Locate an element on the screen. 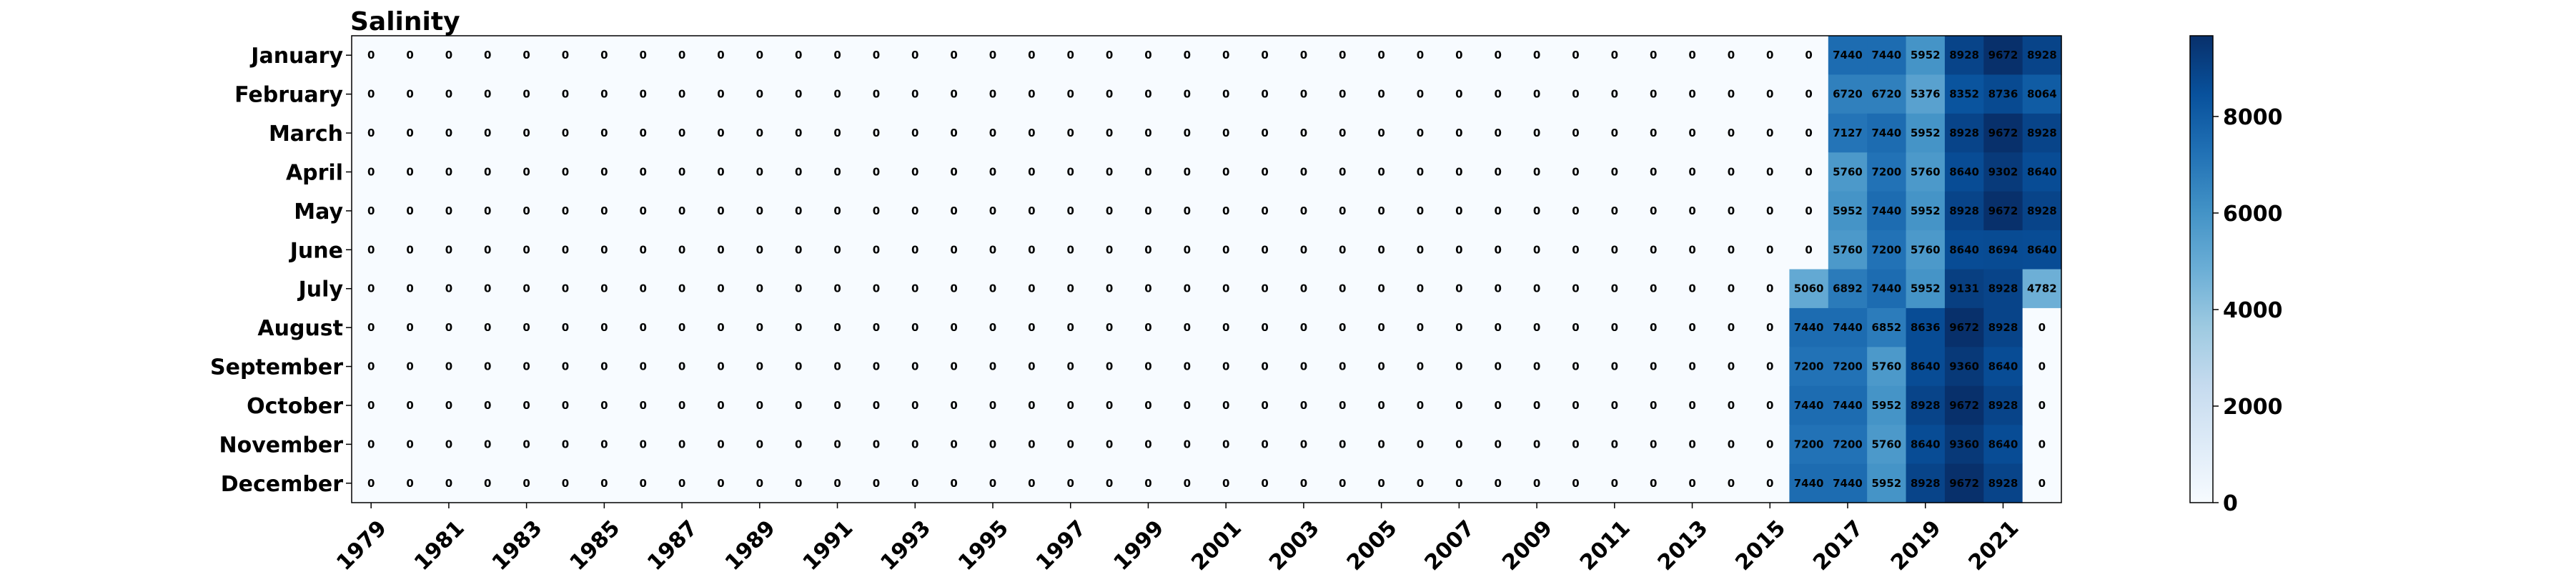 This screenshot has width=2576, height=572. y-axis-month-label: July is located at coordinates (320, 289).